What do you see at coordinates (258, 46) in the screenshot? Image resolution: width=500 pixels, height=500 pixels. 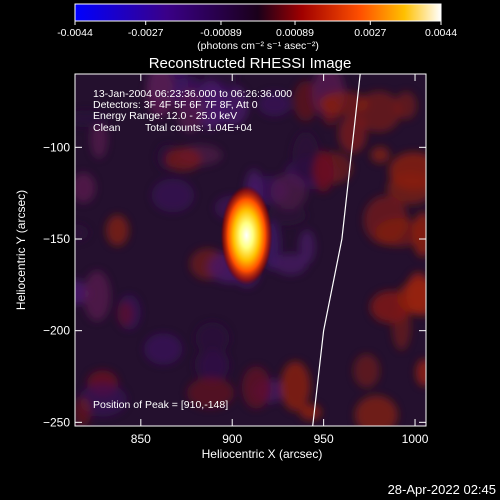 I see `colorbar-unit-label: (photons cm⁻² s⁻¹ asec⁻²)` at bounding box center [258, 46].